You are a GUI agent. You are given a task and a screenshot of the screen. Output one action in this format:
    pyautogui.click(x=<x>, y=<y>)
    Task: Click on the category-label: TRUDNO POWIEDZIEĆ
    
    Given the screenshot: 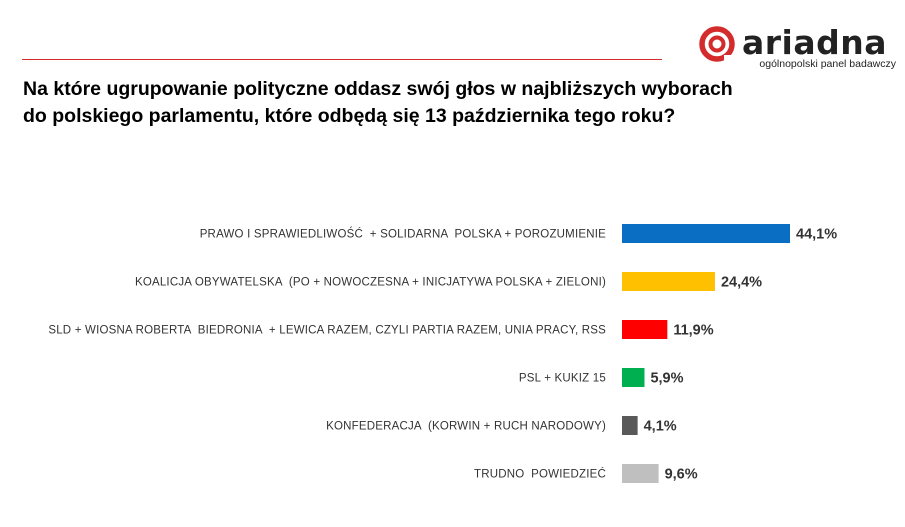 What is the action you would take?
    pyautogui.click(x=540, y=474)
    